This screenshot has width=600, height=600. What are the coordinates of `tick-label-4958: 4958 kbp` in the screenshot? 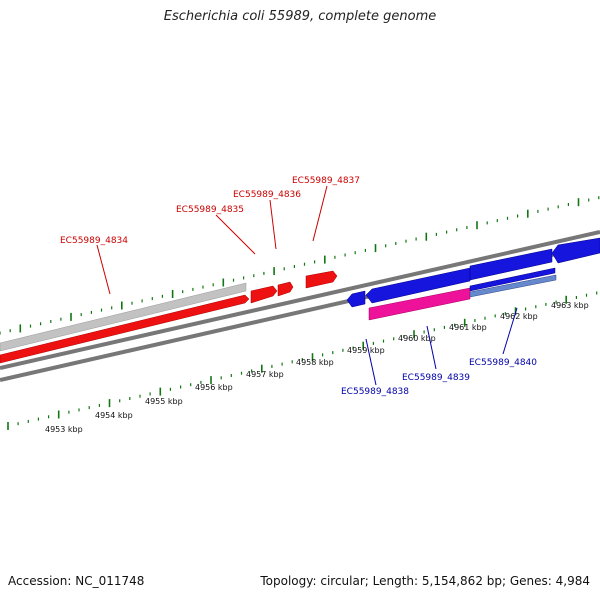 It's located at (315, 362).